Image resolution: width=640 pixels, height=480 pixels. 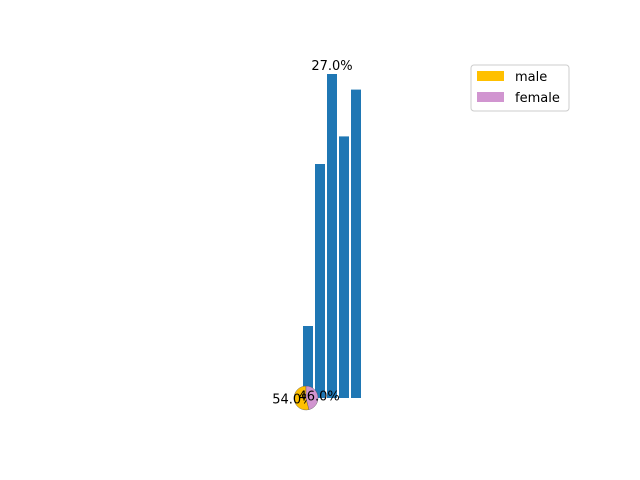 What do you see at coordinates (331, 66) in the screenshot?
I see `bar-data-label-3: 27.0%` at bounding box center [331, 66].